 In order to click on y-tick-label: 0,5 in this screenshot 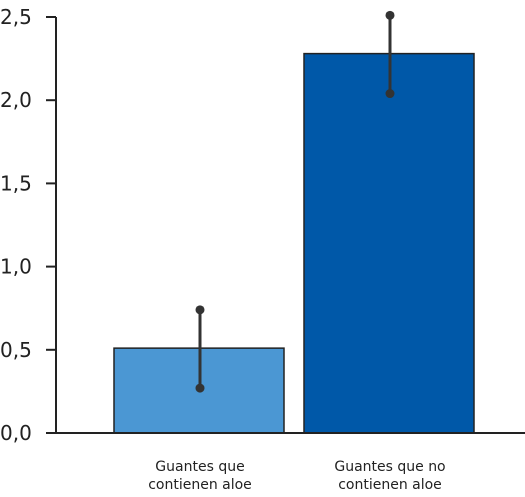, I will do `click(16, 350)`.